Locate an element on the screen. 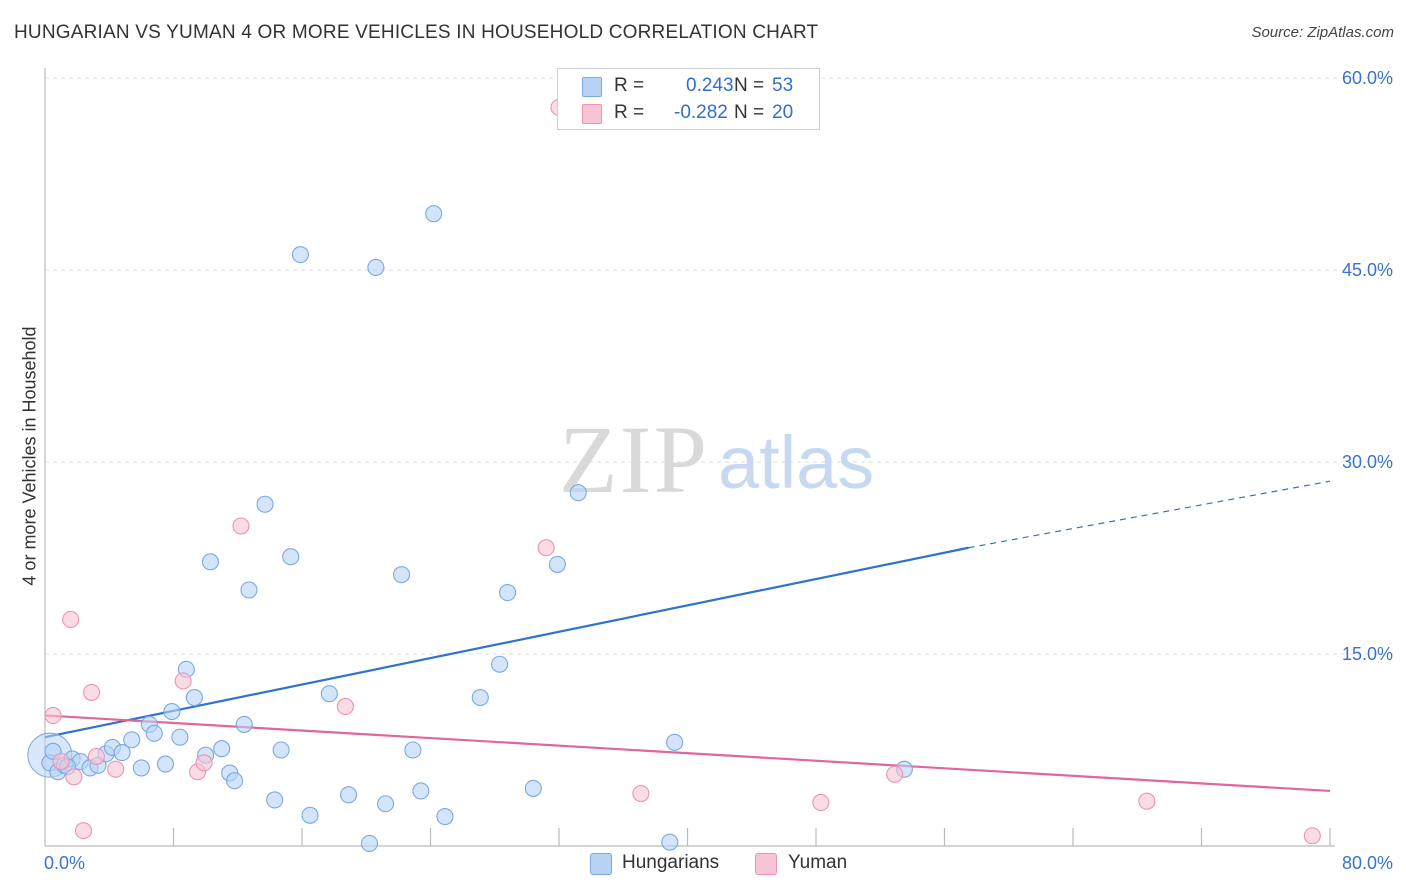  x-tick-label: 80.0% is located at coordinates (1367, 863).